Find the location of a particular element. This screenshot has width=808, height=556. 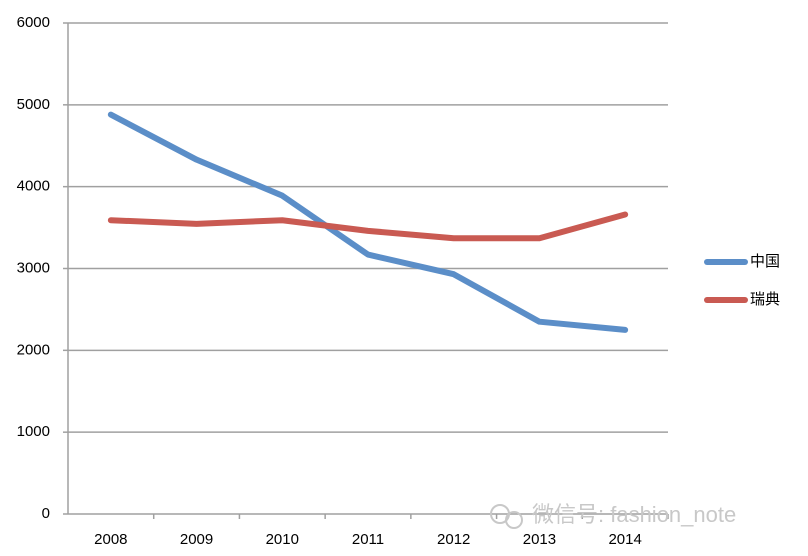

y-tick-label: 5000 is located at coordinates (33, 104).